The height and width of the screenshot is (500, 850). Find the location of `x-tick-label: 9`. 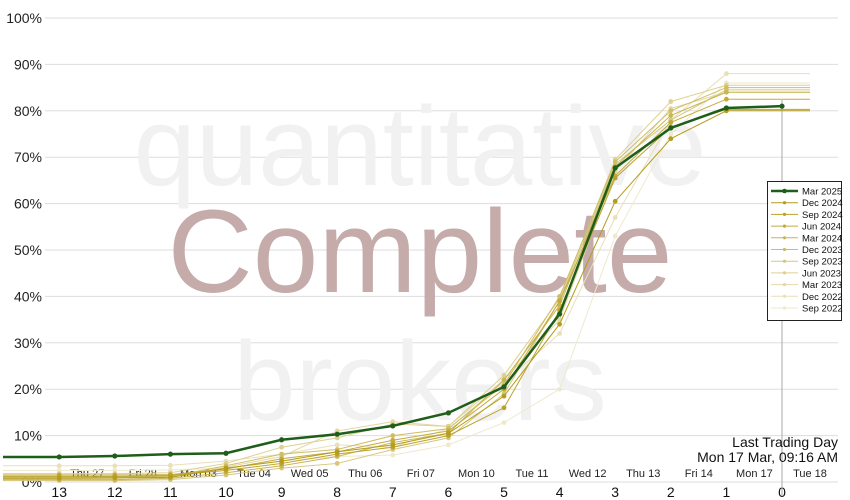

x-tick-label: 9 is located at coordinates (282, 492).